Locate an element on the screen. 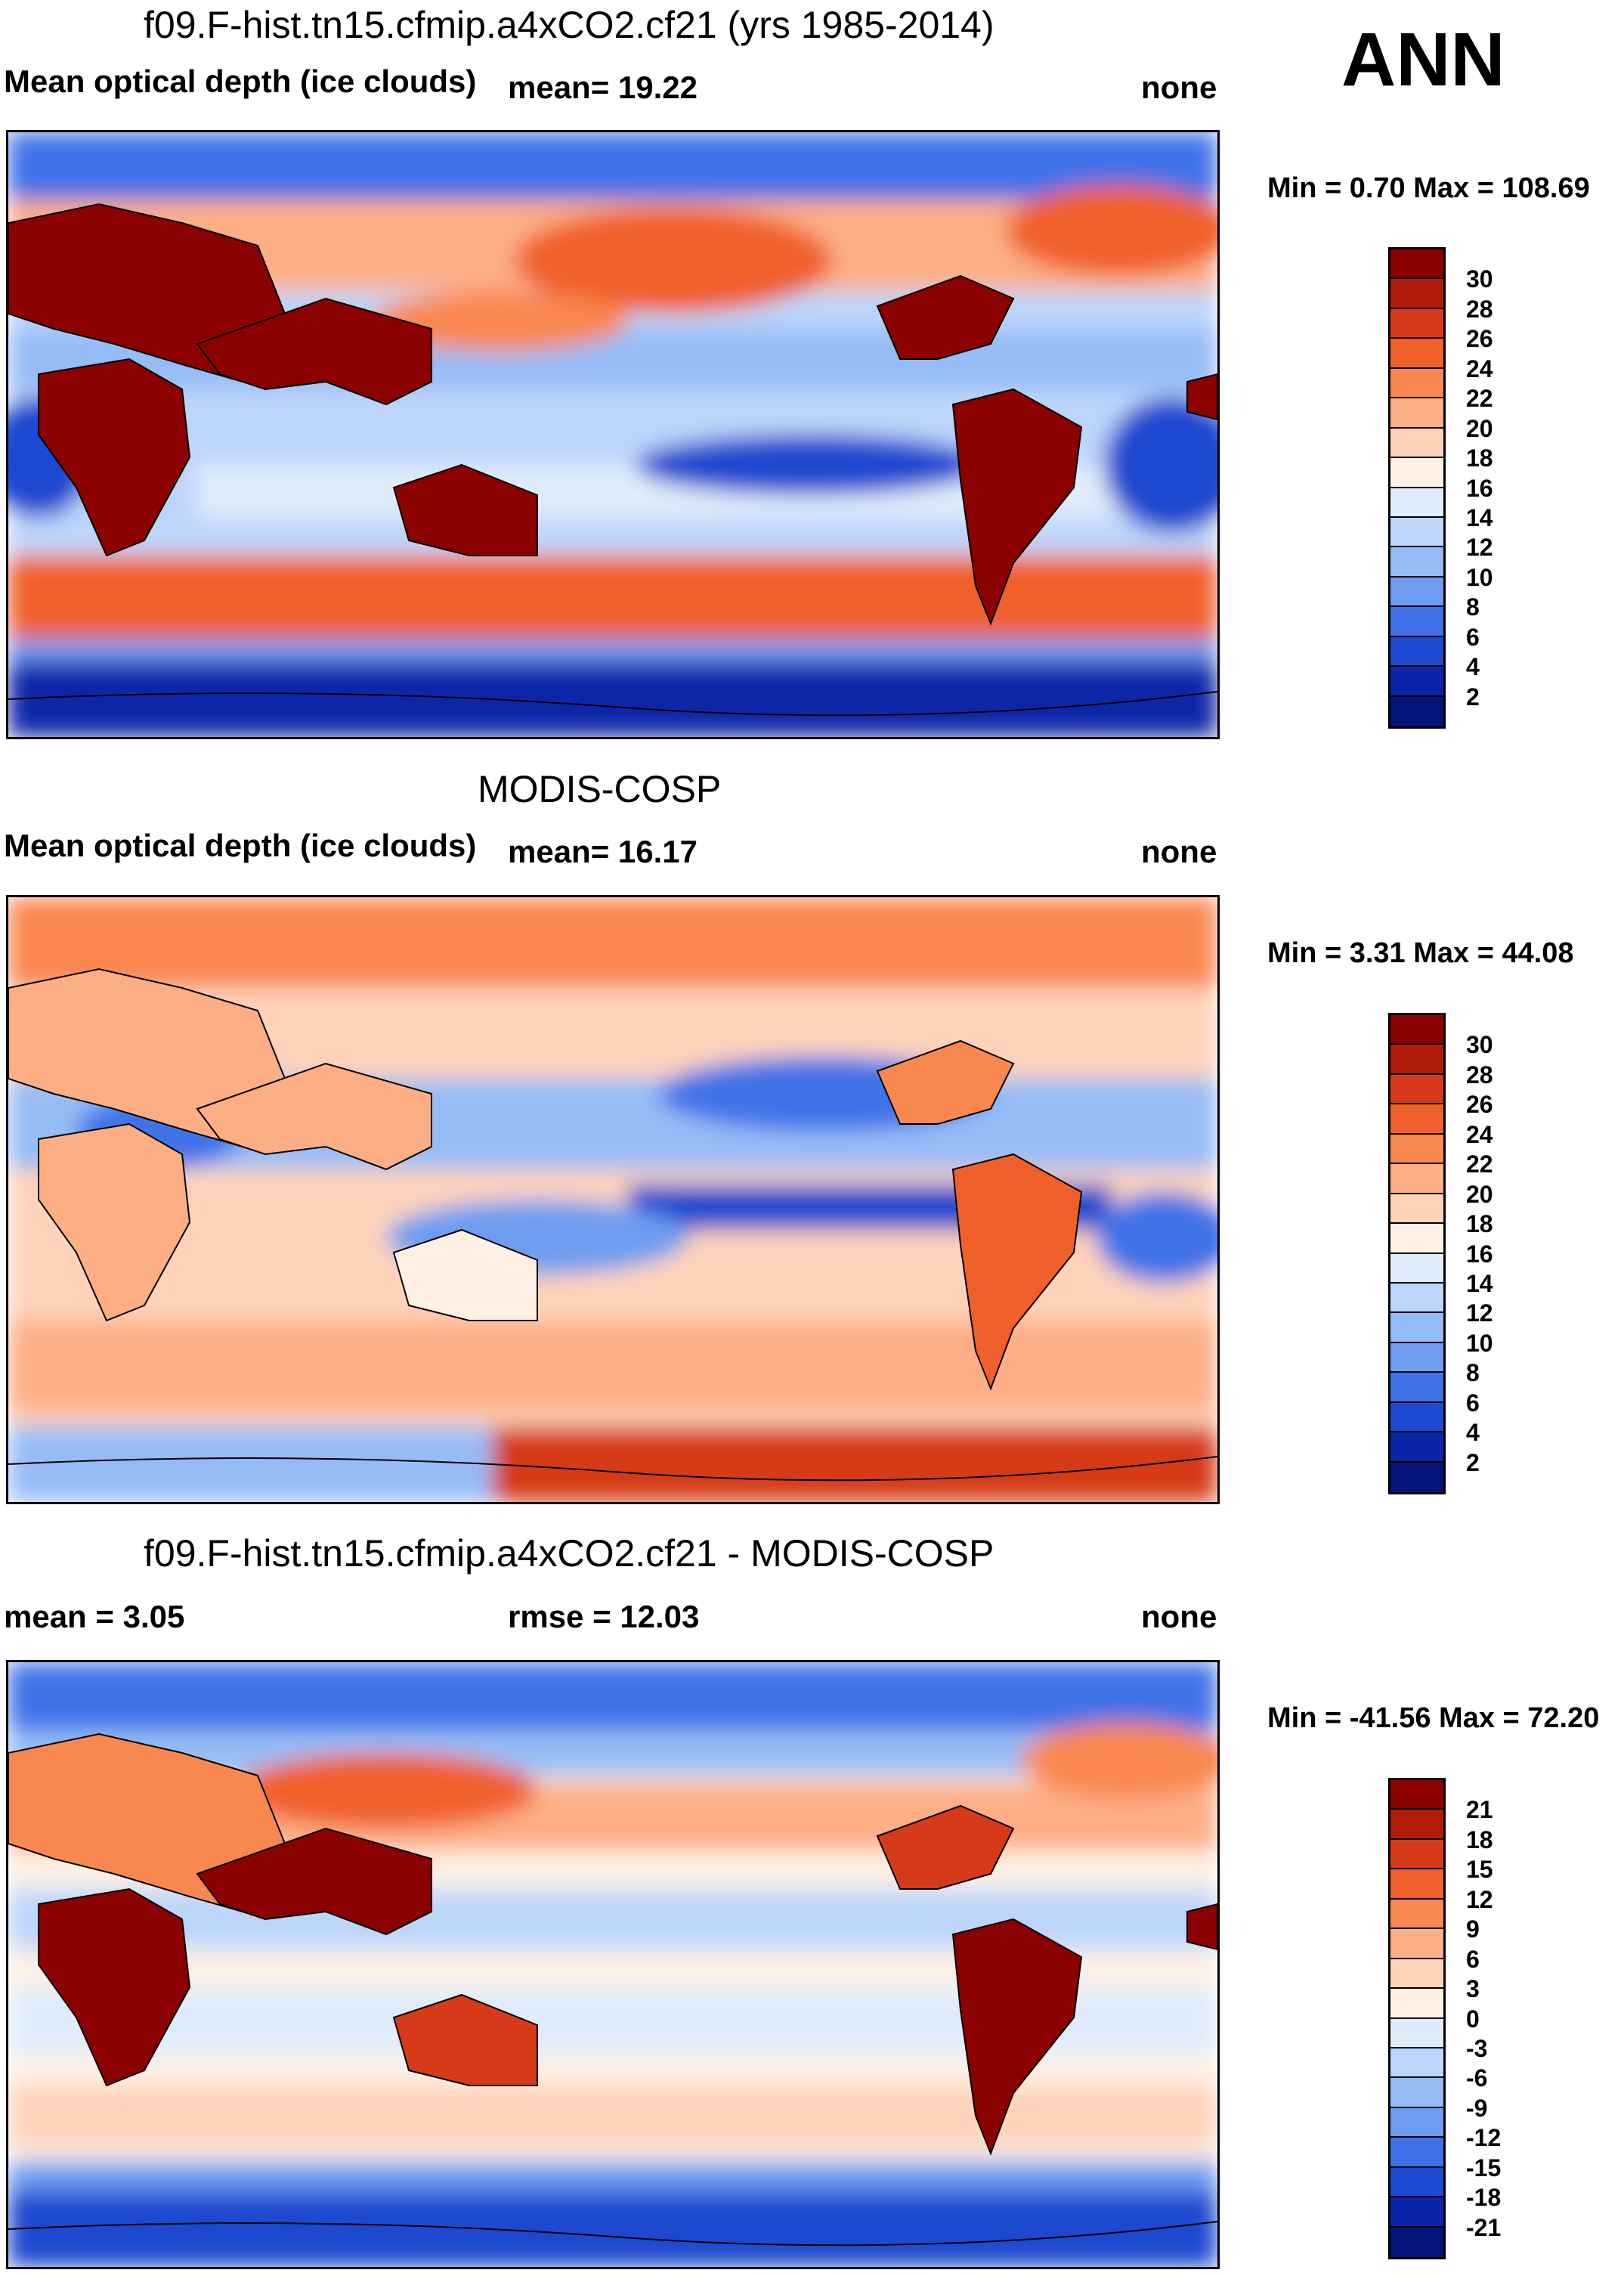 Image resolution: width=1624 pixels, height=2276 pixels. panel-2-minmax: Min = 3.31 Max = 44.08 is located at coordinates (1420, 953).